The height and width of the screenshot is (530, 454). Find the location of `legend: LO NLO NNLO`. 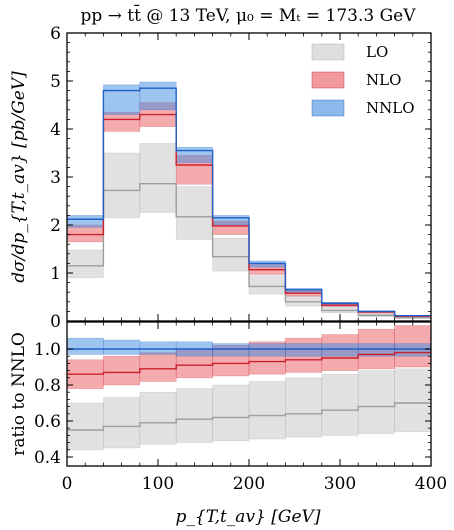

legend: LO NLO NNLO is located at coordinates (363, 80).